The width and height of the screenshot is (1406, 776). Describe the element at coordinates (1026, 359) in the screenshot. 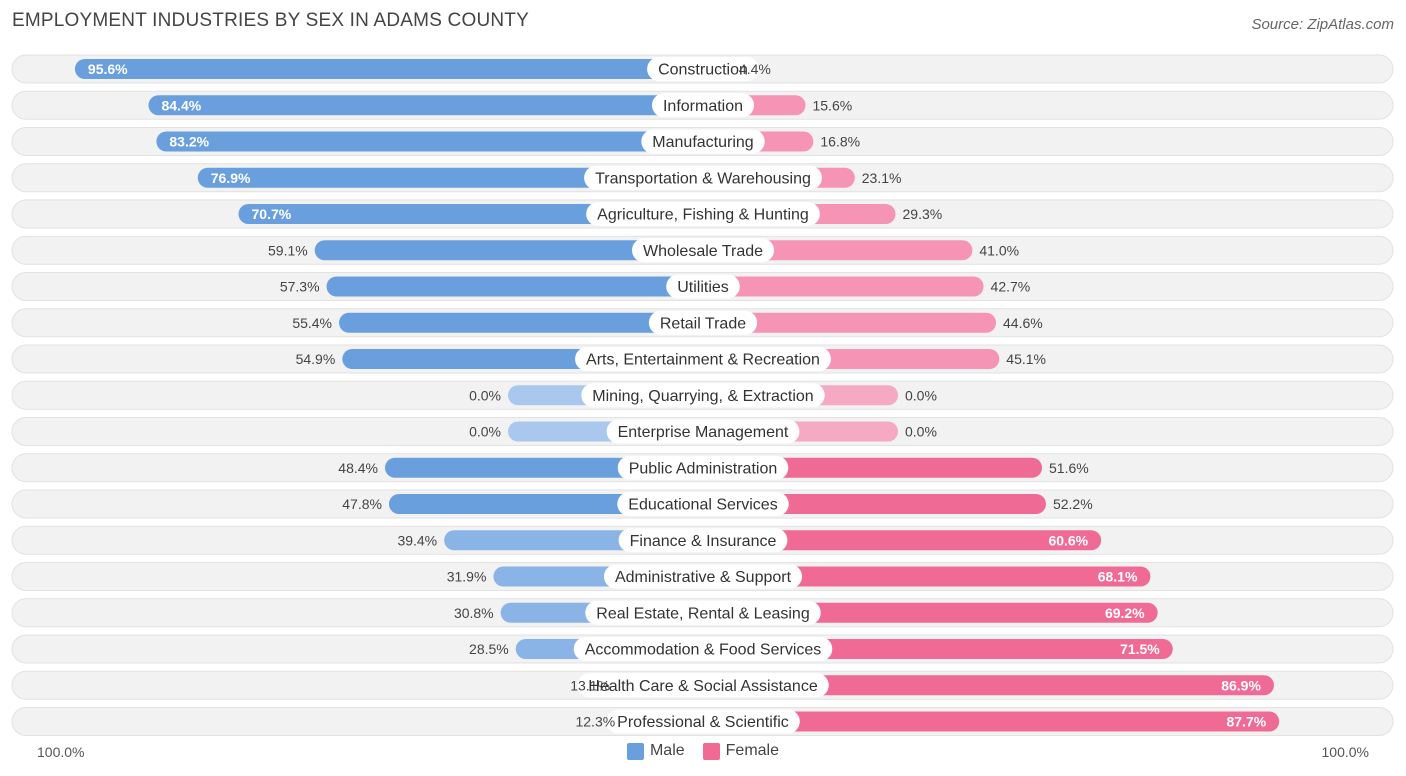

I see `female-value-label: 45.1%` at that location.